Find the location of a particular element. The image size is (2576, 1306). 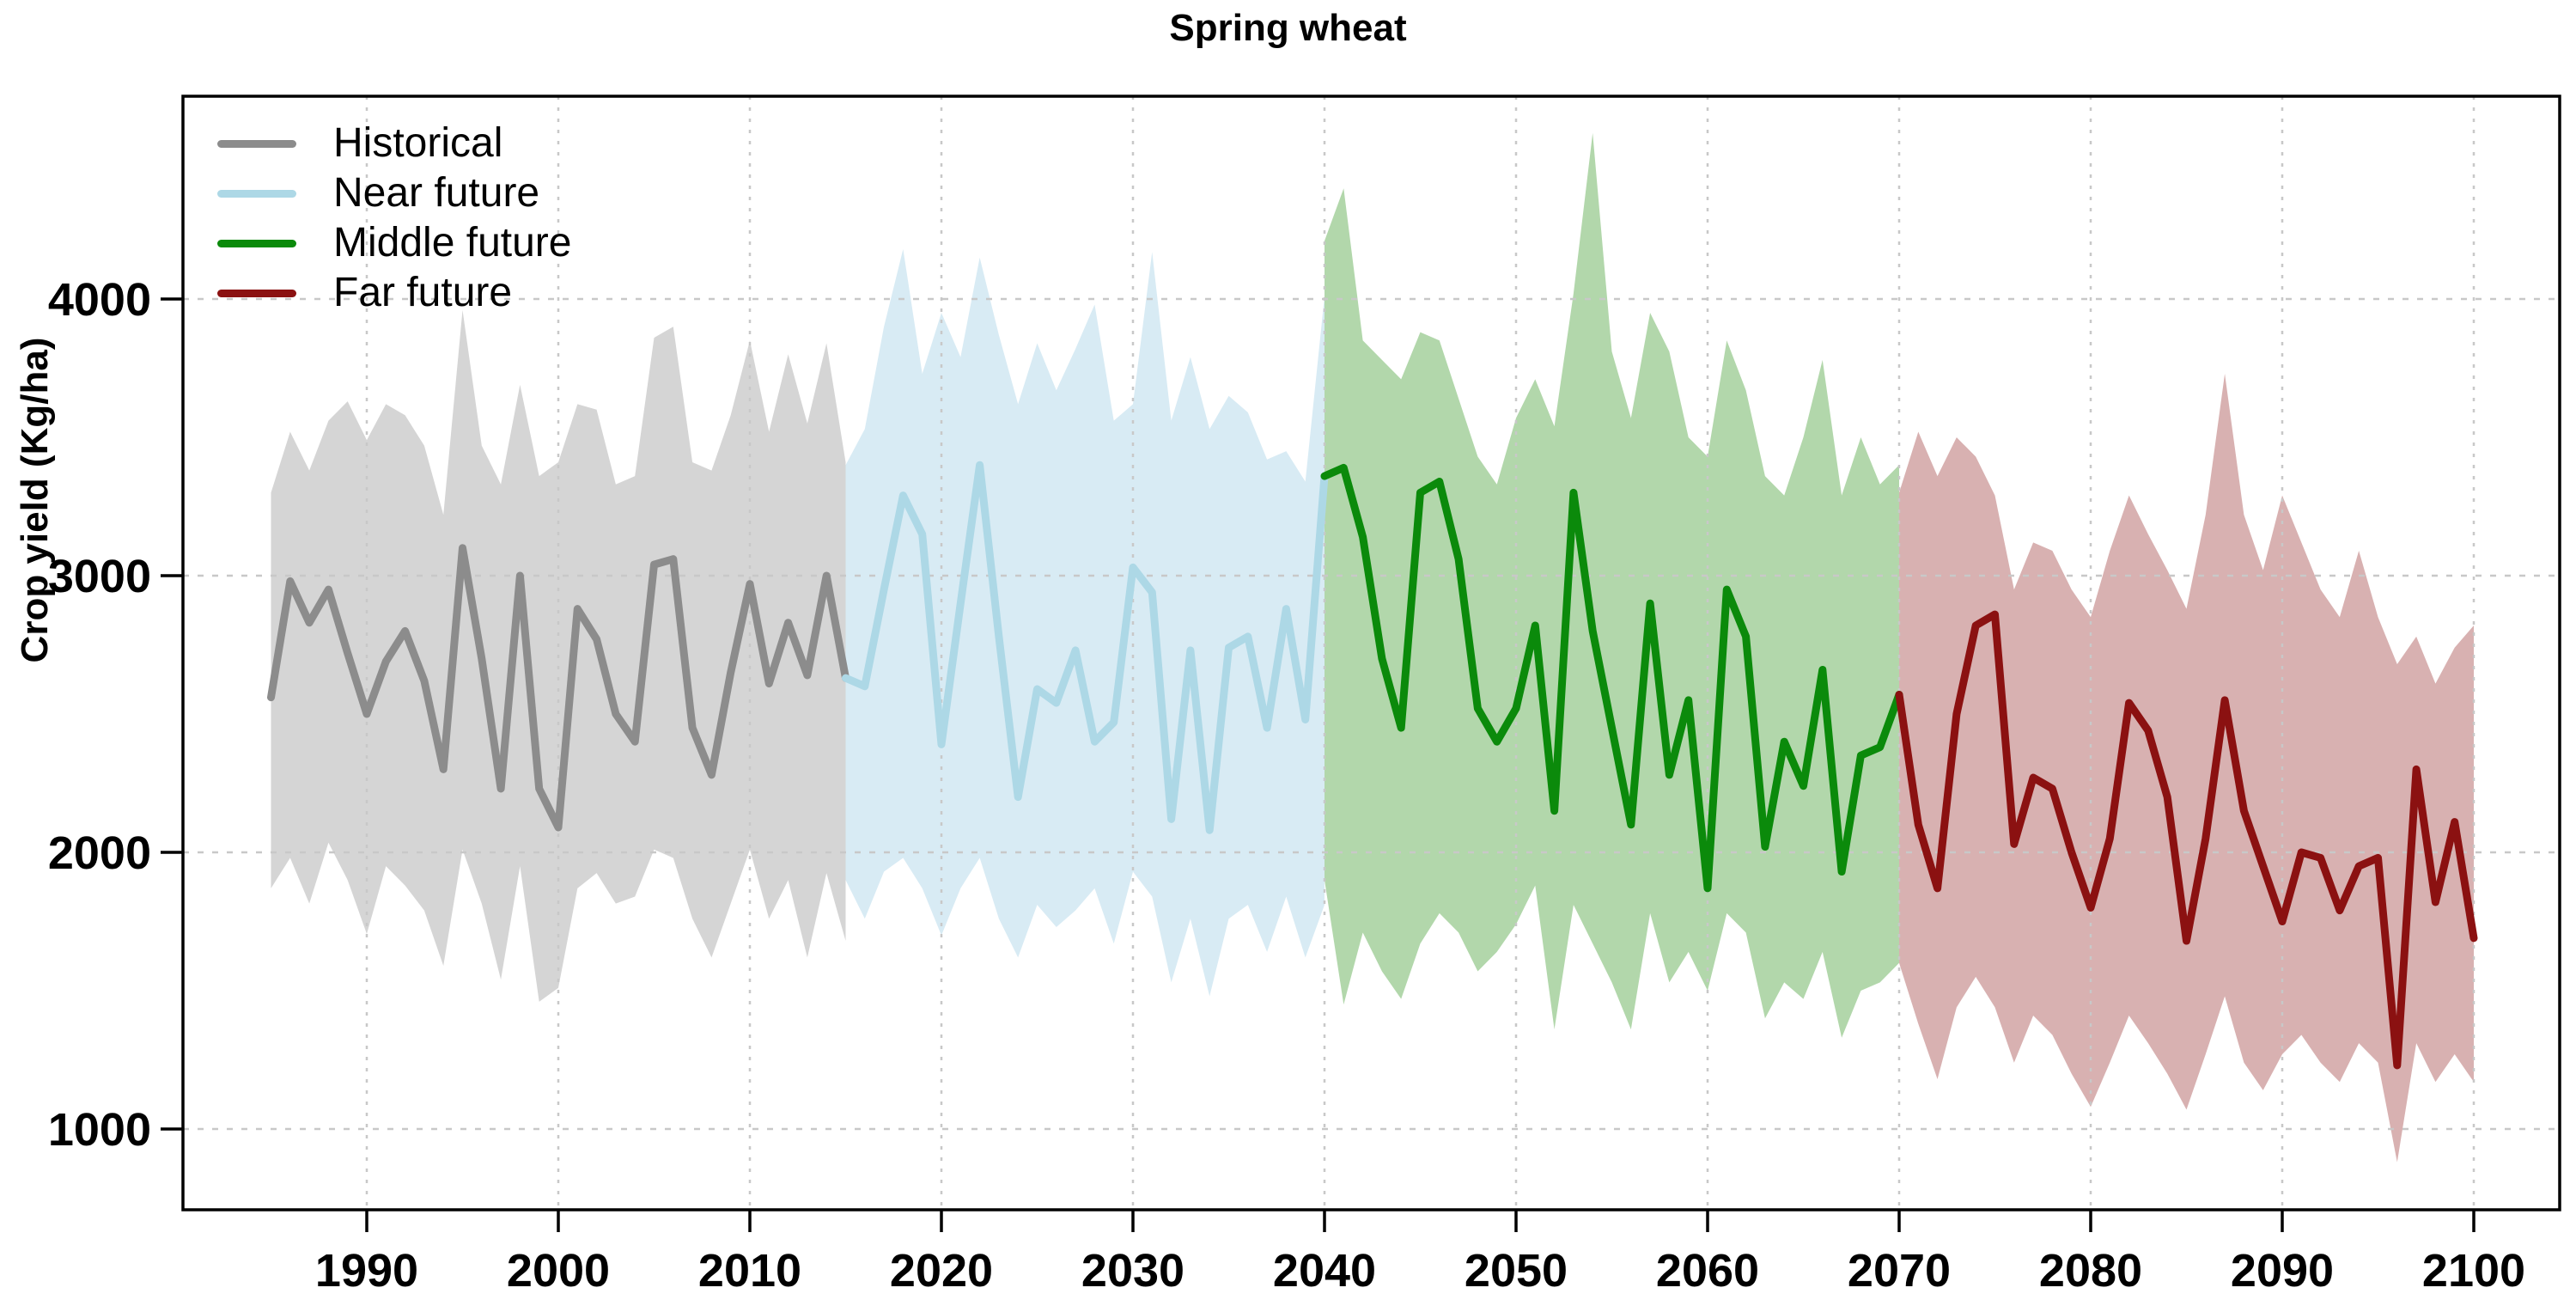

x-tick-label: 2070 is located at coordinates (1899, 1271).